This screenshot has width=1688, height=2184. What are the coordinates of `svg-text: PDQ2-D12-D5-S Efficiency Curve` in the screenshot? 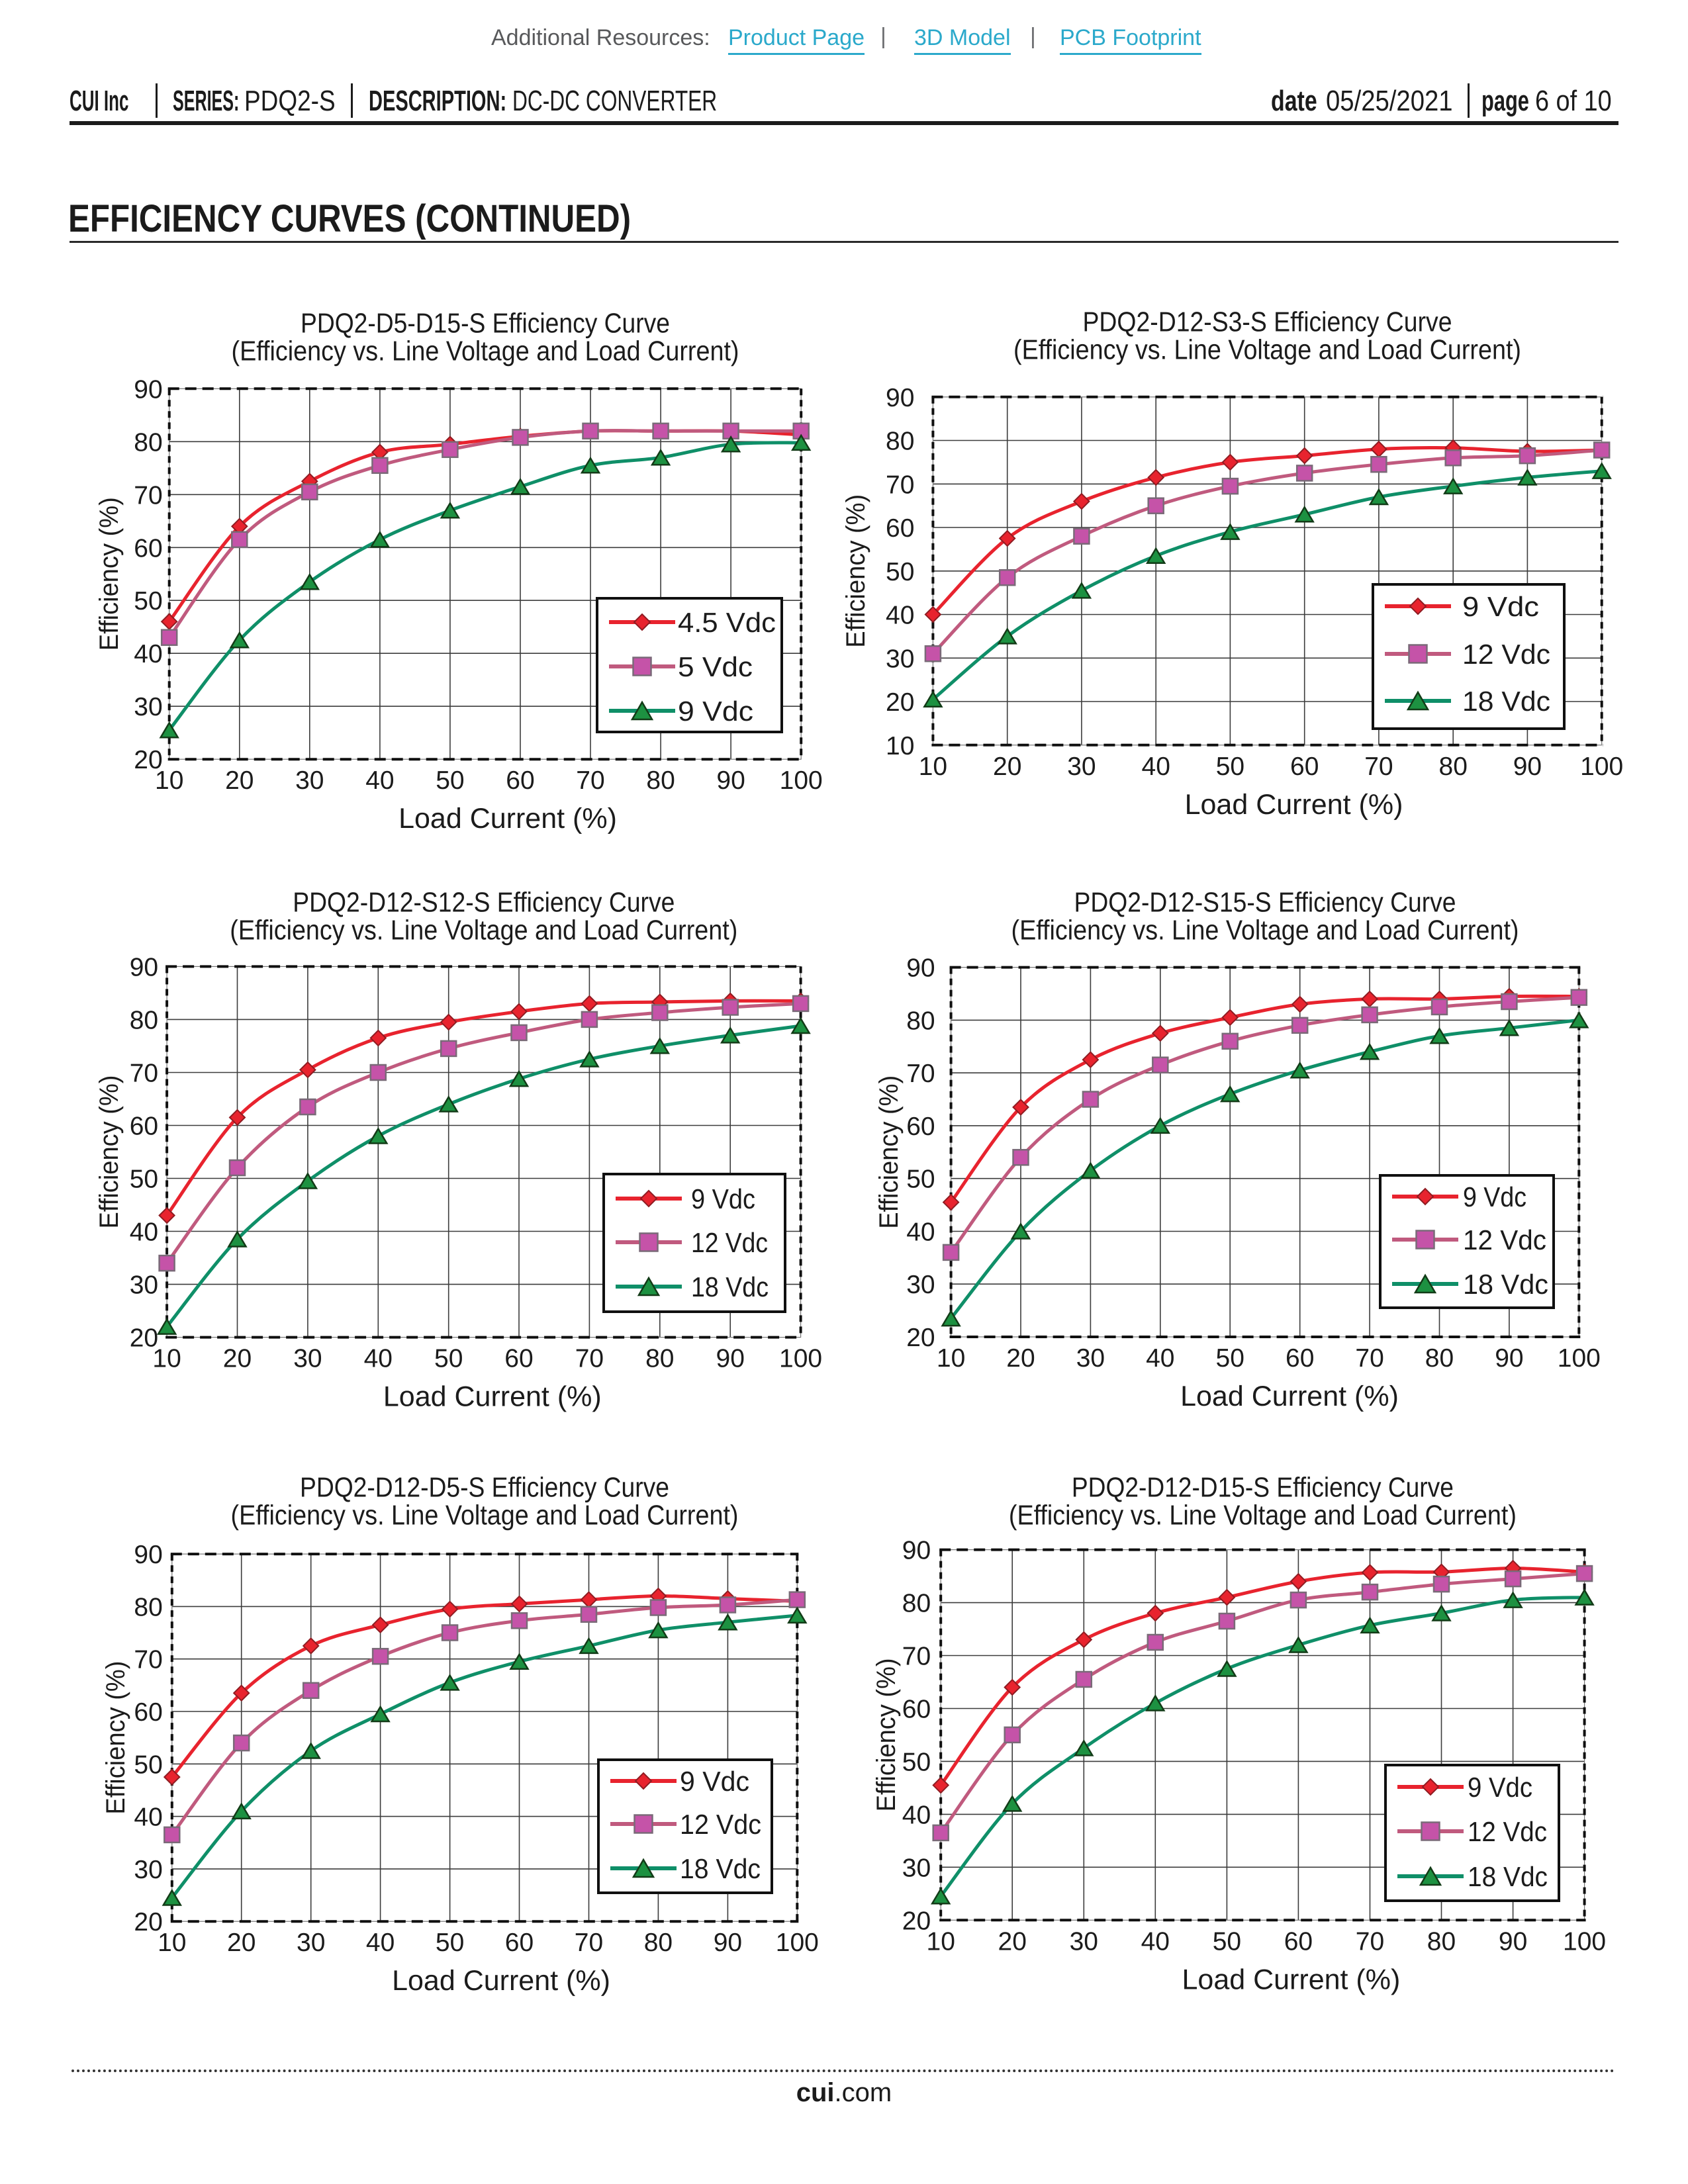 It's located at (484, 1487).